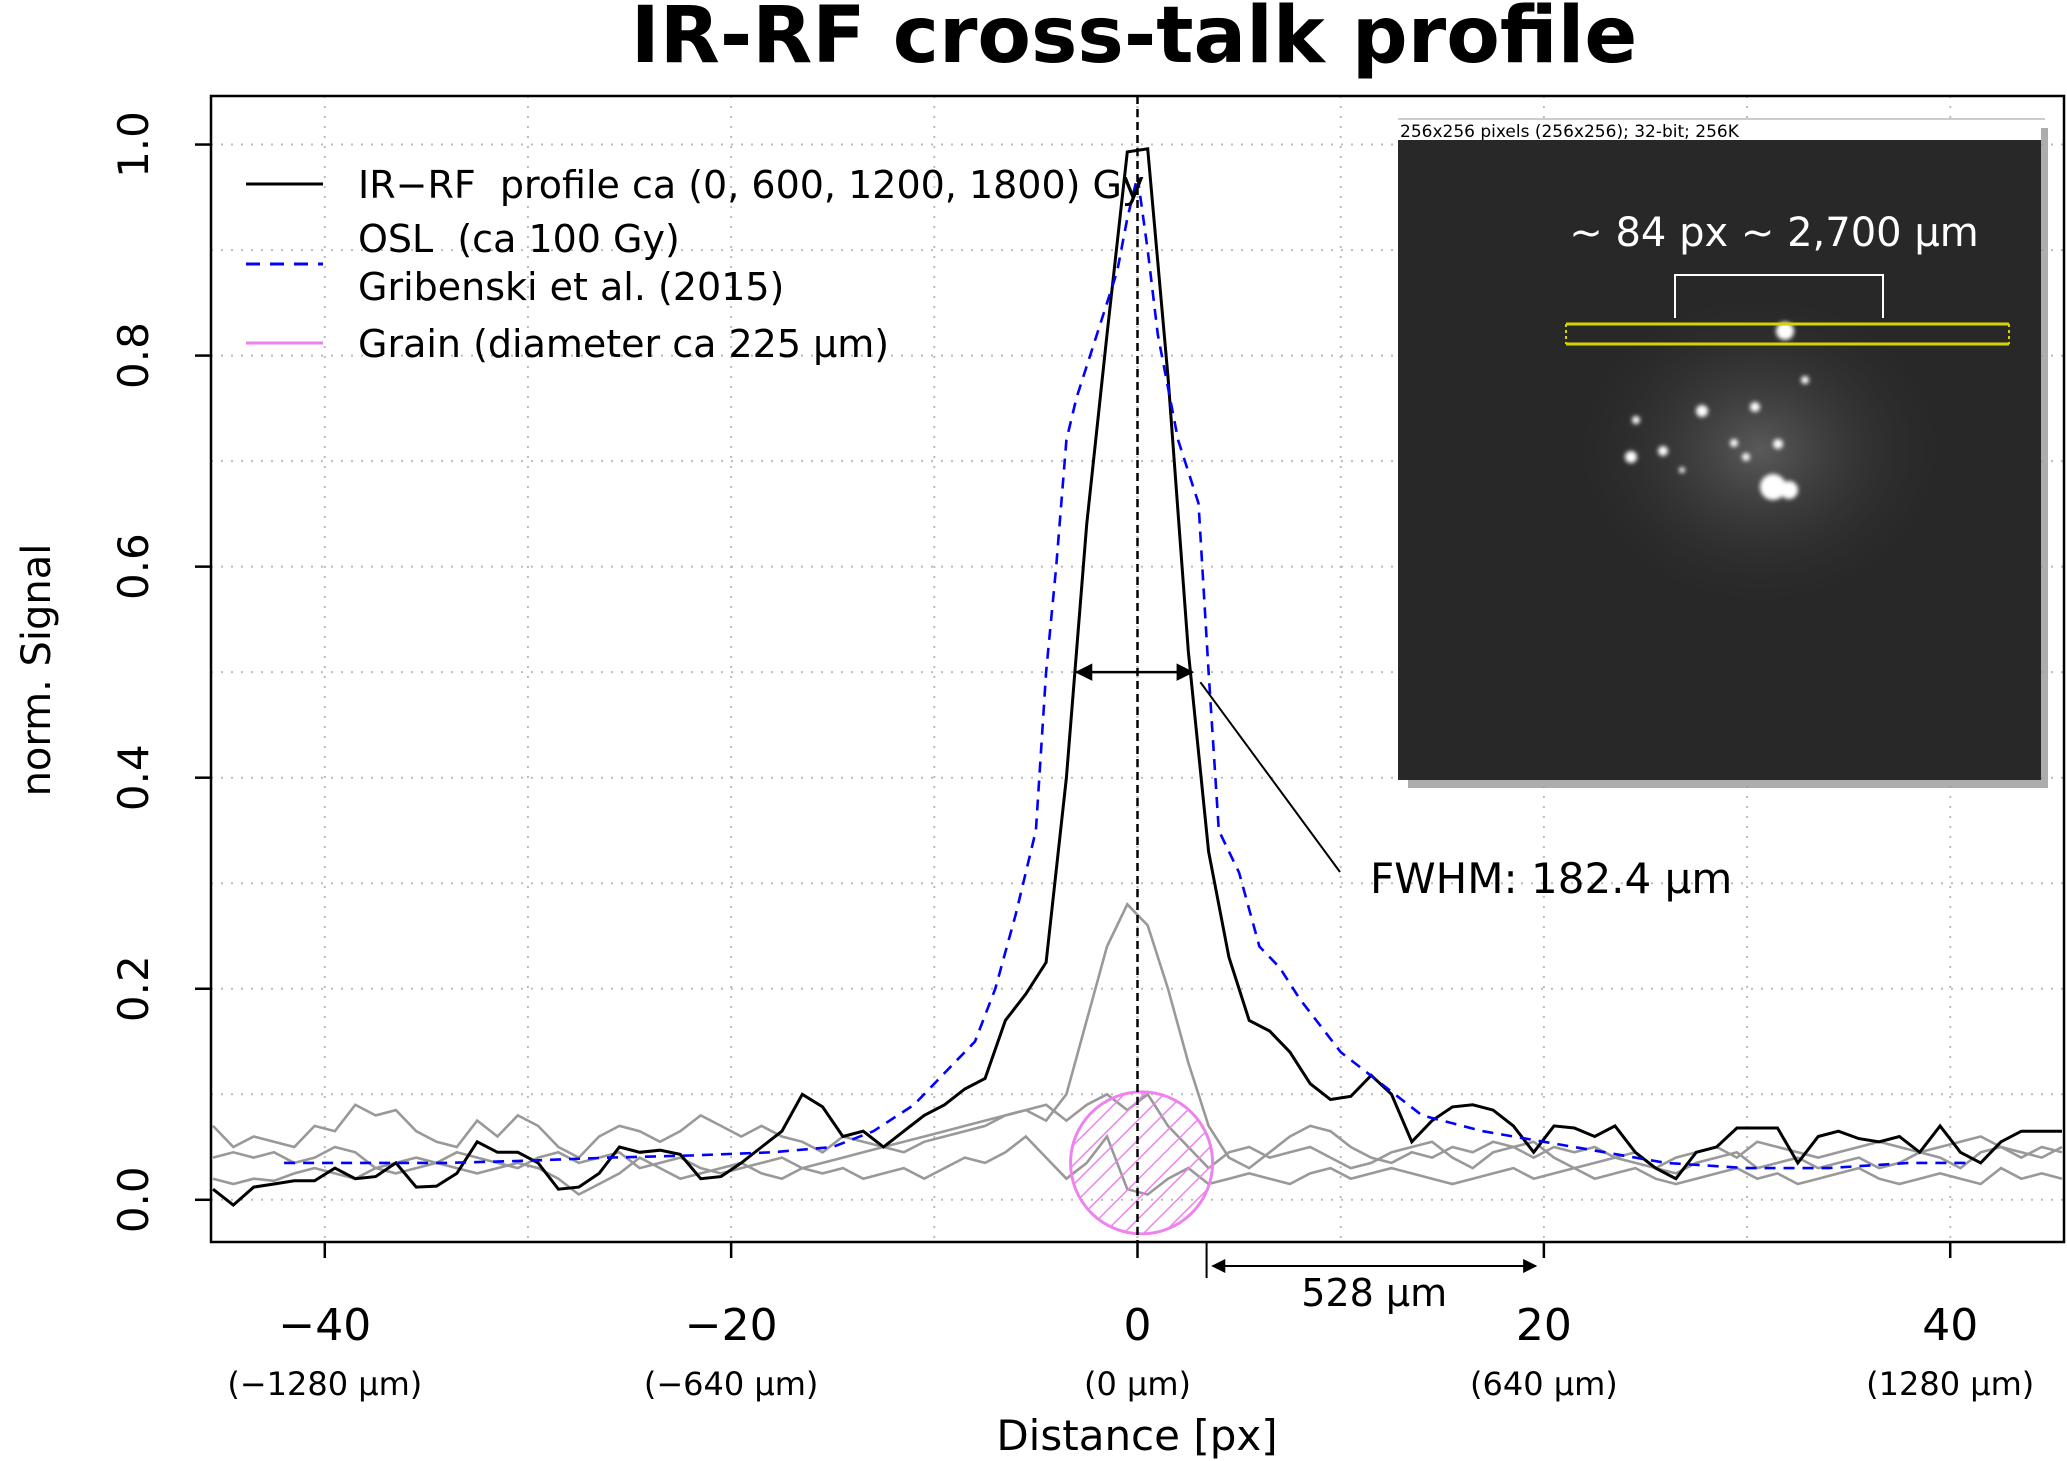 This screenshot has width=2067, height=1461. I want to click on inset-bracket, so click(1779, 296).